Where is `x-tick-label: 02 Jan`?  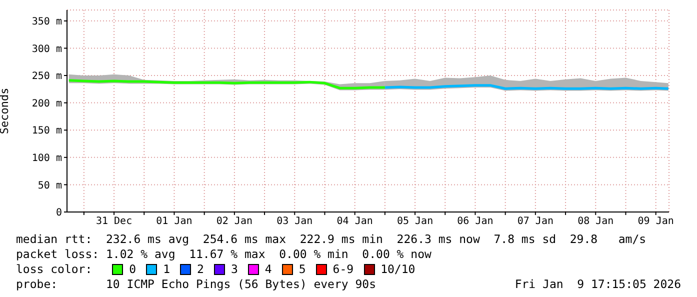 x-tick-label: 02 Jan is located at coordinates (234, 222).